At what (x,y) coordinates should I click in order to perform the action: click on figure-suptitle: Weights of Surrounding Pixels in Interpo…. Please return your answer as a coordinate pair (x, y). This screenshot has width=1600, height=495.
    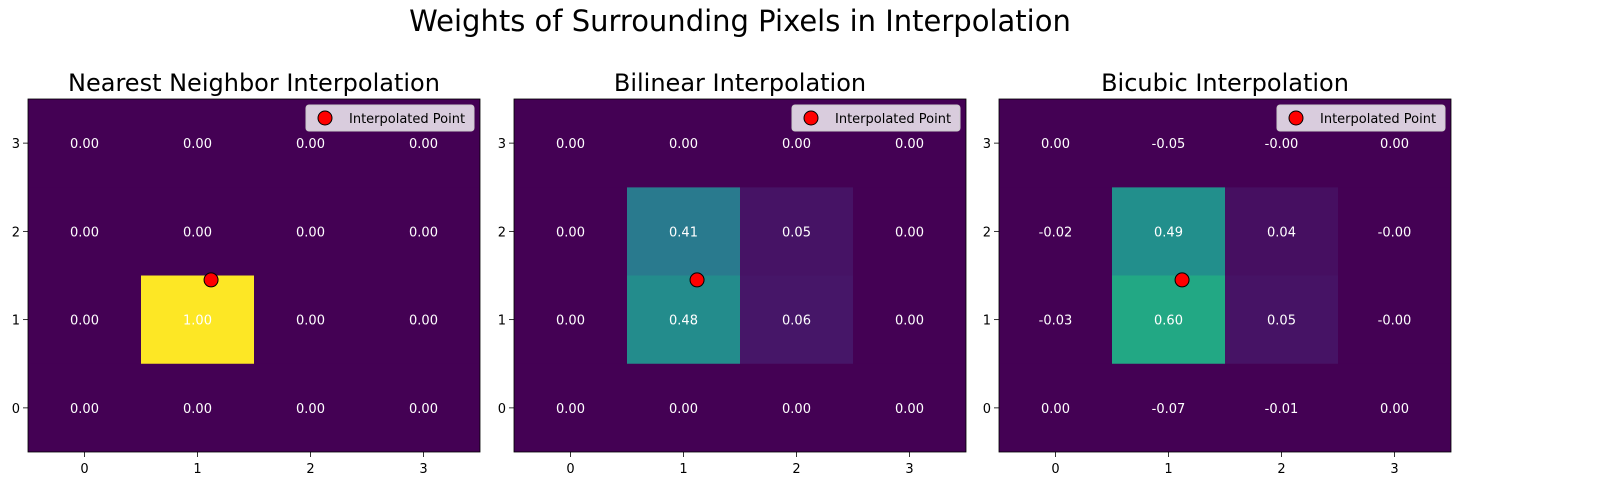
    Looking at the image, I should click on (740, 21).